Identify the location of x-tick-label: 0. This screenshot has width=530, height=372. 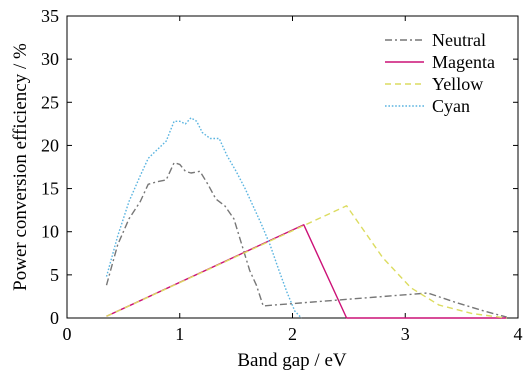
(67, 334).